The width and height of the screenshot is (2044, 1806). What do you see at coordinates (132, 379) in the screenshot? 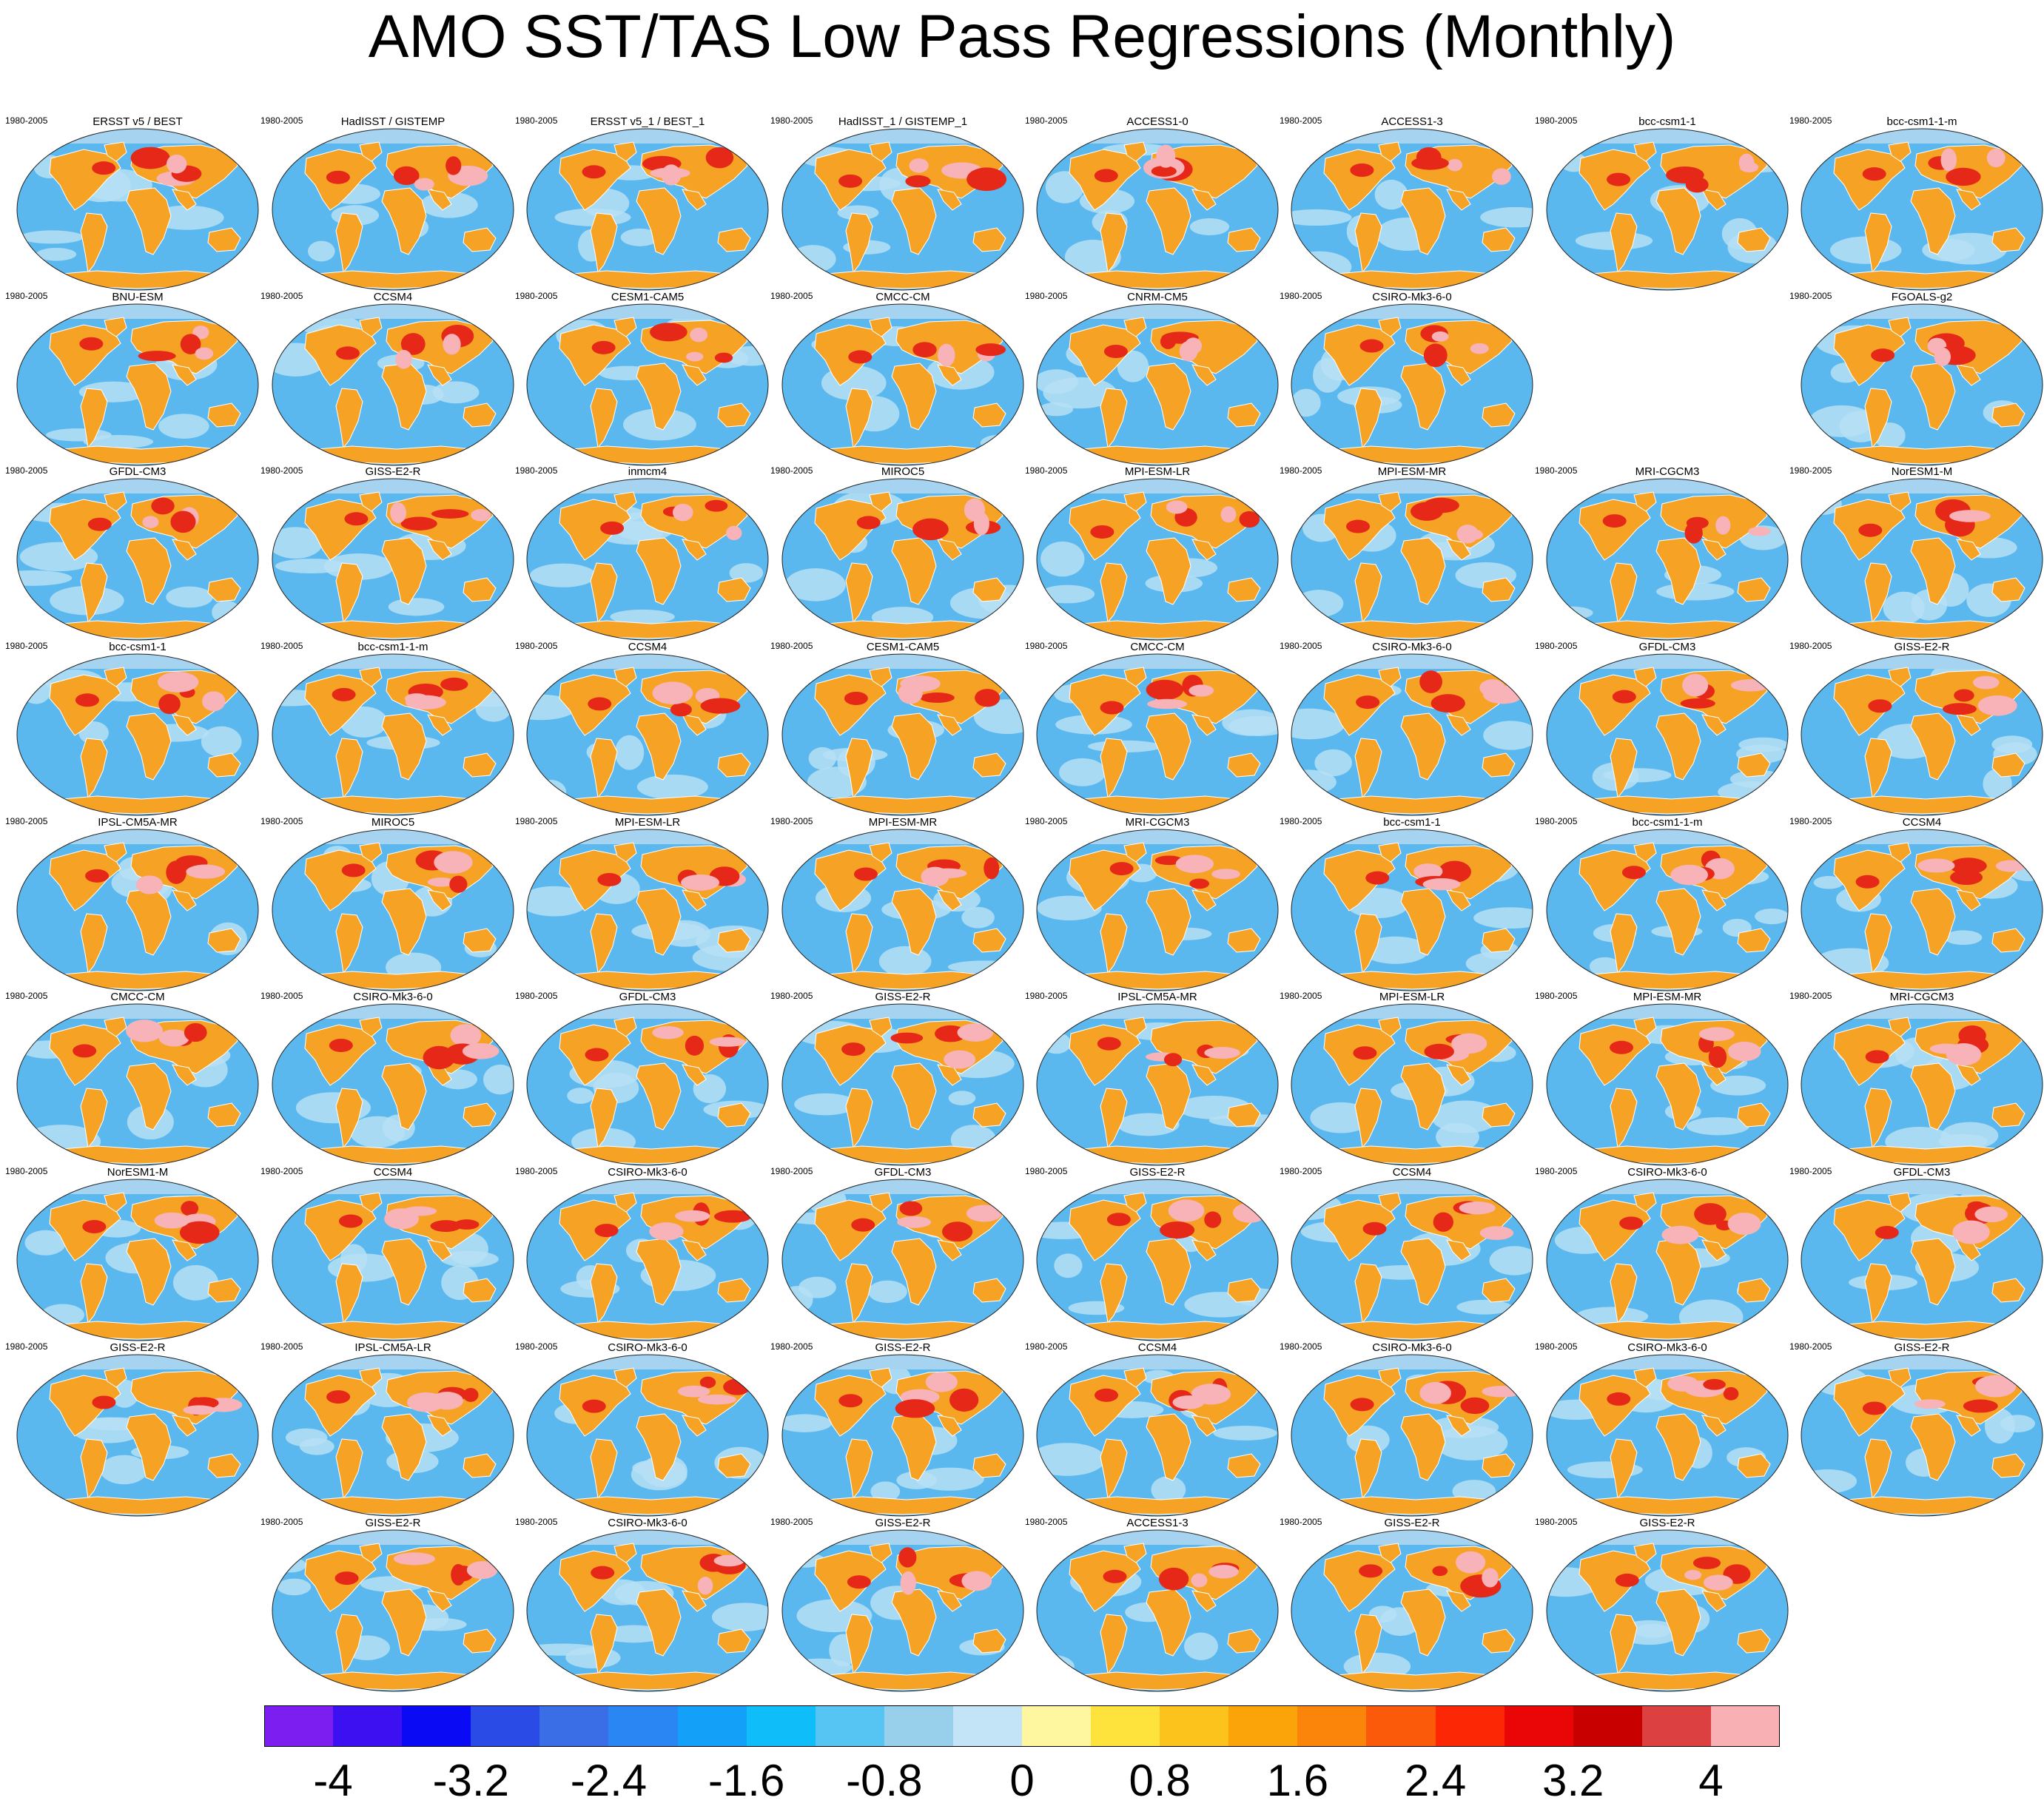
I see `map-panel: 1980-2005 BNU-ESM` at bounding box center [132, 379].